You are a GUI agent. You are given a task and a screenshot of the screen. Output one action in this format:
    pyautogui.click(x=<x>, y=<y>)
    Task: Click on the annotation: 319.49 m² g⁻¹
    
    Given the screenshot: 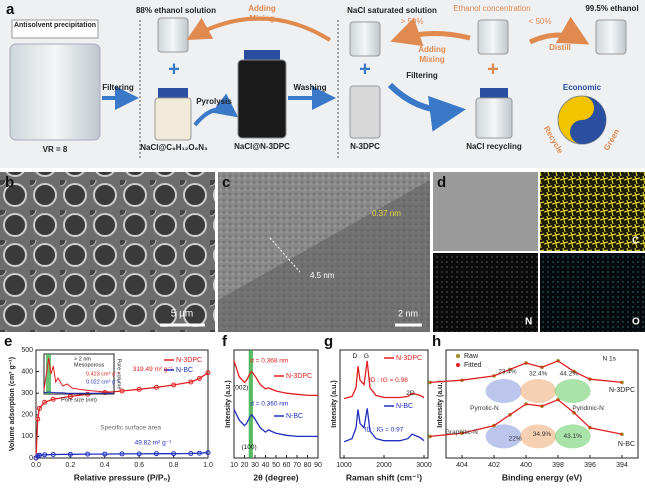 What is the action you would take?
    pyautogui.click(x=153, y=369)
    